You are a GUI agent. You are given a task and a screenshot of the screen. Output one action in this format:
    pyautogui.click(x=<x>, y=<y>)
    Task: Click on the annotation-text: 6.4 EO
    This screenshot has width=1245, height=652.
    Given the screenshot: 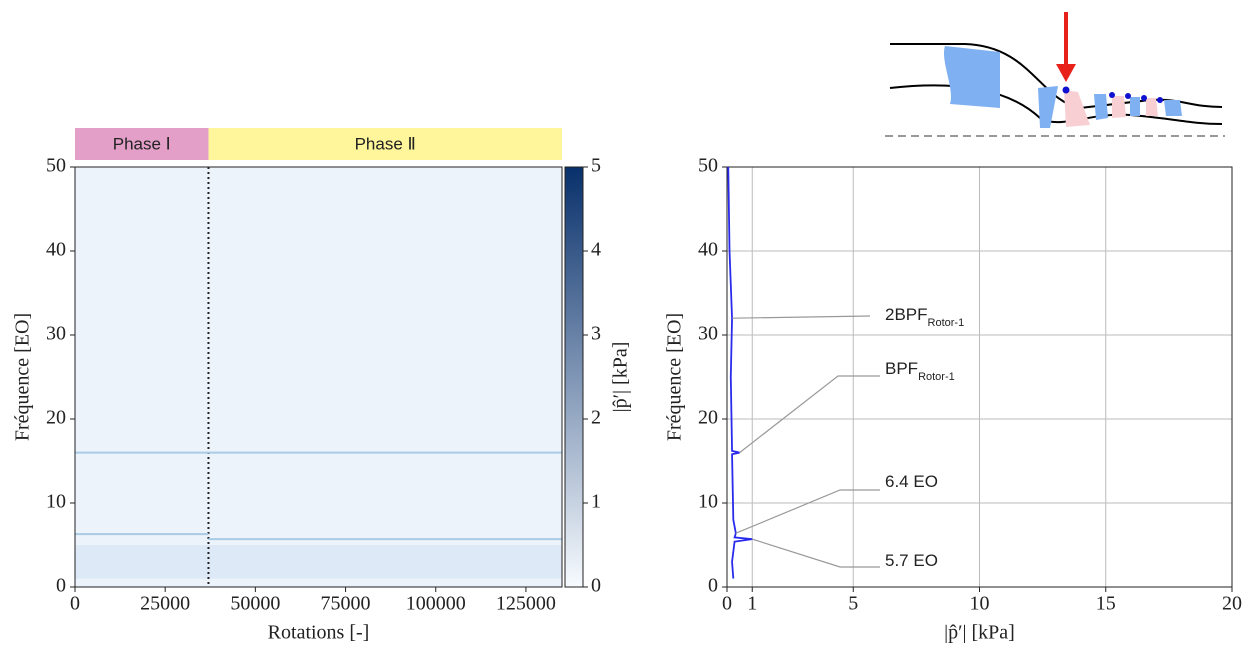 What is the action you would take?
    pyautogui.click(x=911, y=481)
    